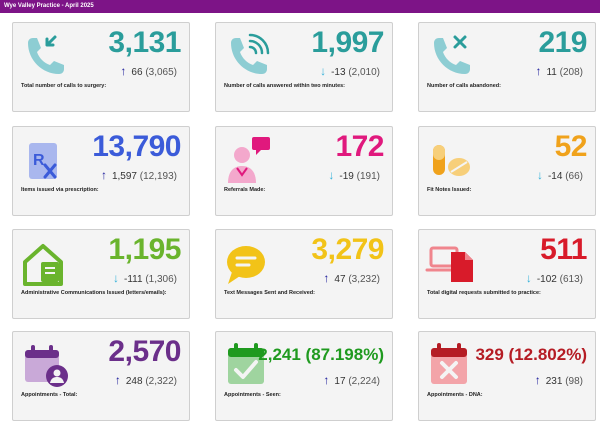 Image resolution: width=600 pixels, height=422 pixels. What do you see at coordinates (562, 42) in the screenshot?
I see `metric-value: 219` at bounding box center [562, 42].